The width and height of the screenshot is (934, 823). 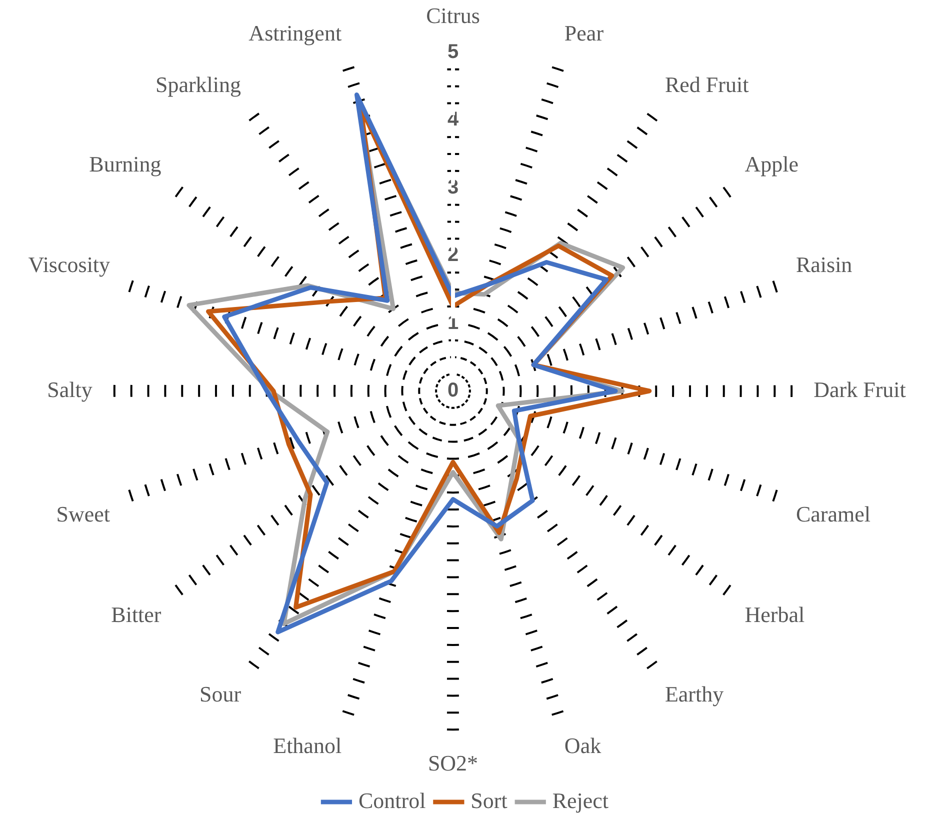 What do you see at coordinates (392, 800) in the screenshot?
I see `legend-label: Control` at bounding box center [392, 800].